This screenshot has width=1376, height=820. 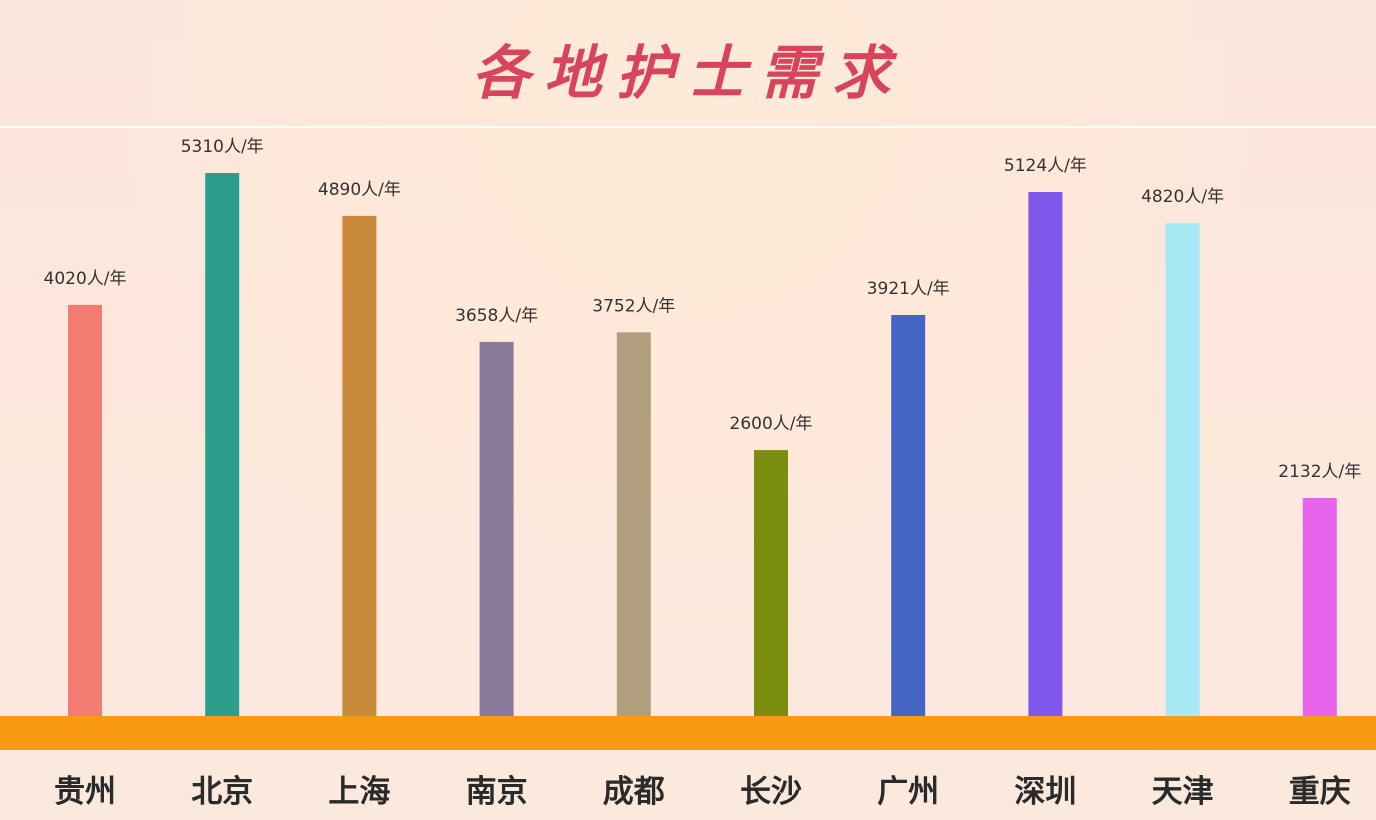 I want to click on data-label-6: 3921人/年, so click(x=908, y=289).